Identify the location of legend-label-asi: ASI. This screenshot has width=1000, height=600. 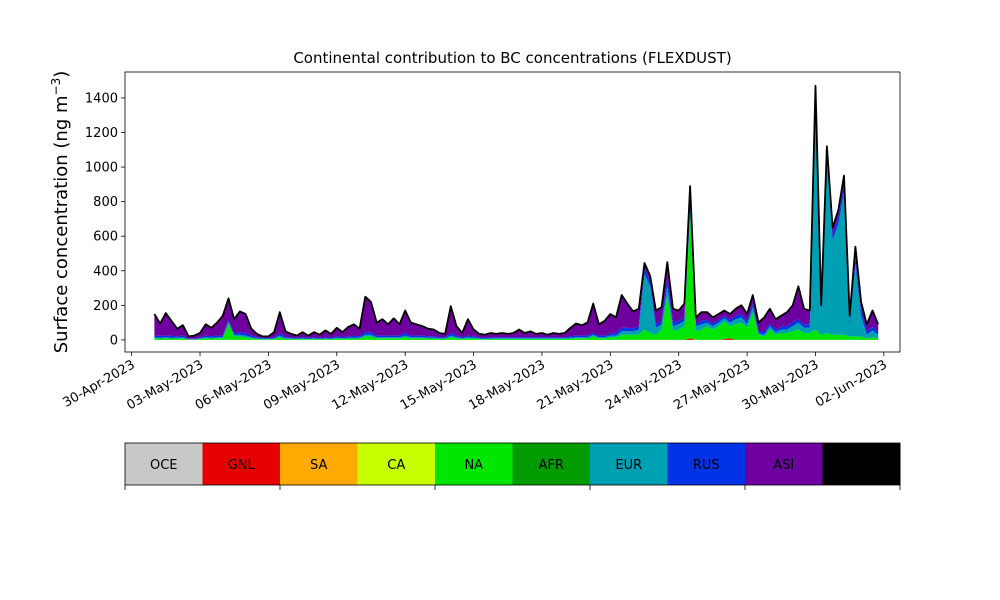
(783, 465).